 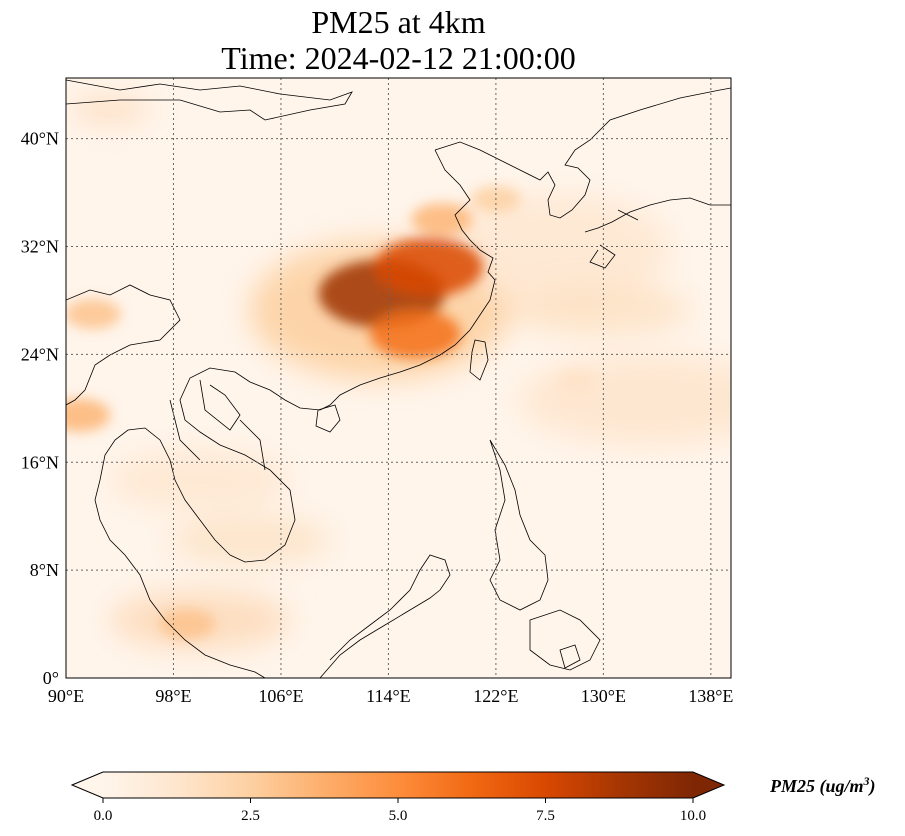 I want to click on colorbar-tick-label: 2.5, so click(x=250, y=816).